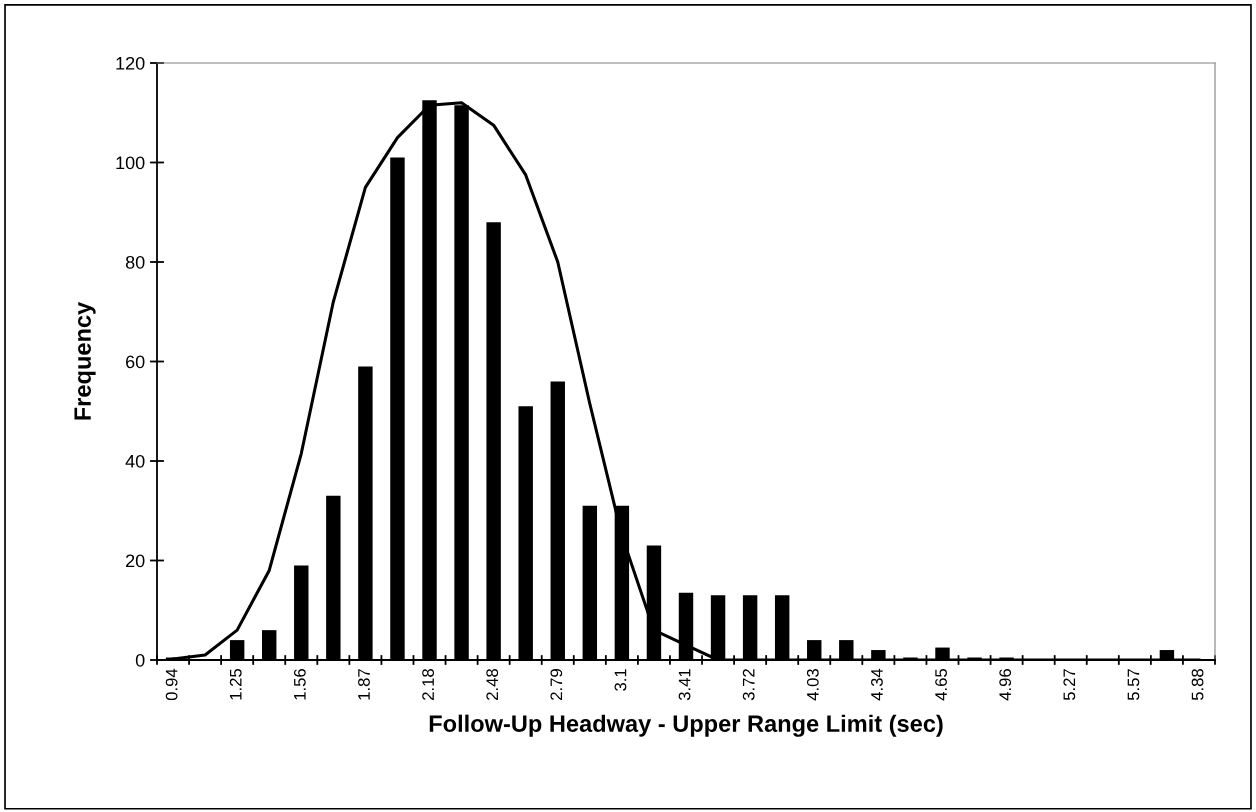  Describe the element at coordinates (428, 684) in the screenshot. I see `x-tick-label: 2.18` at that location.